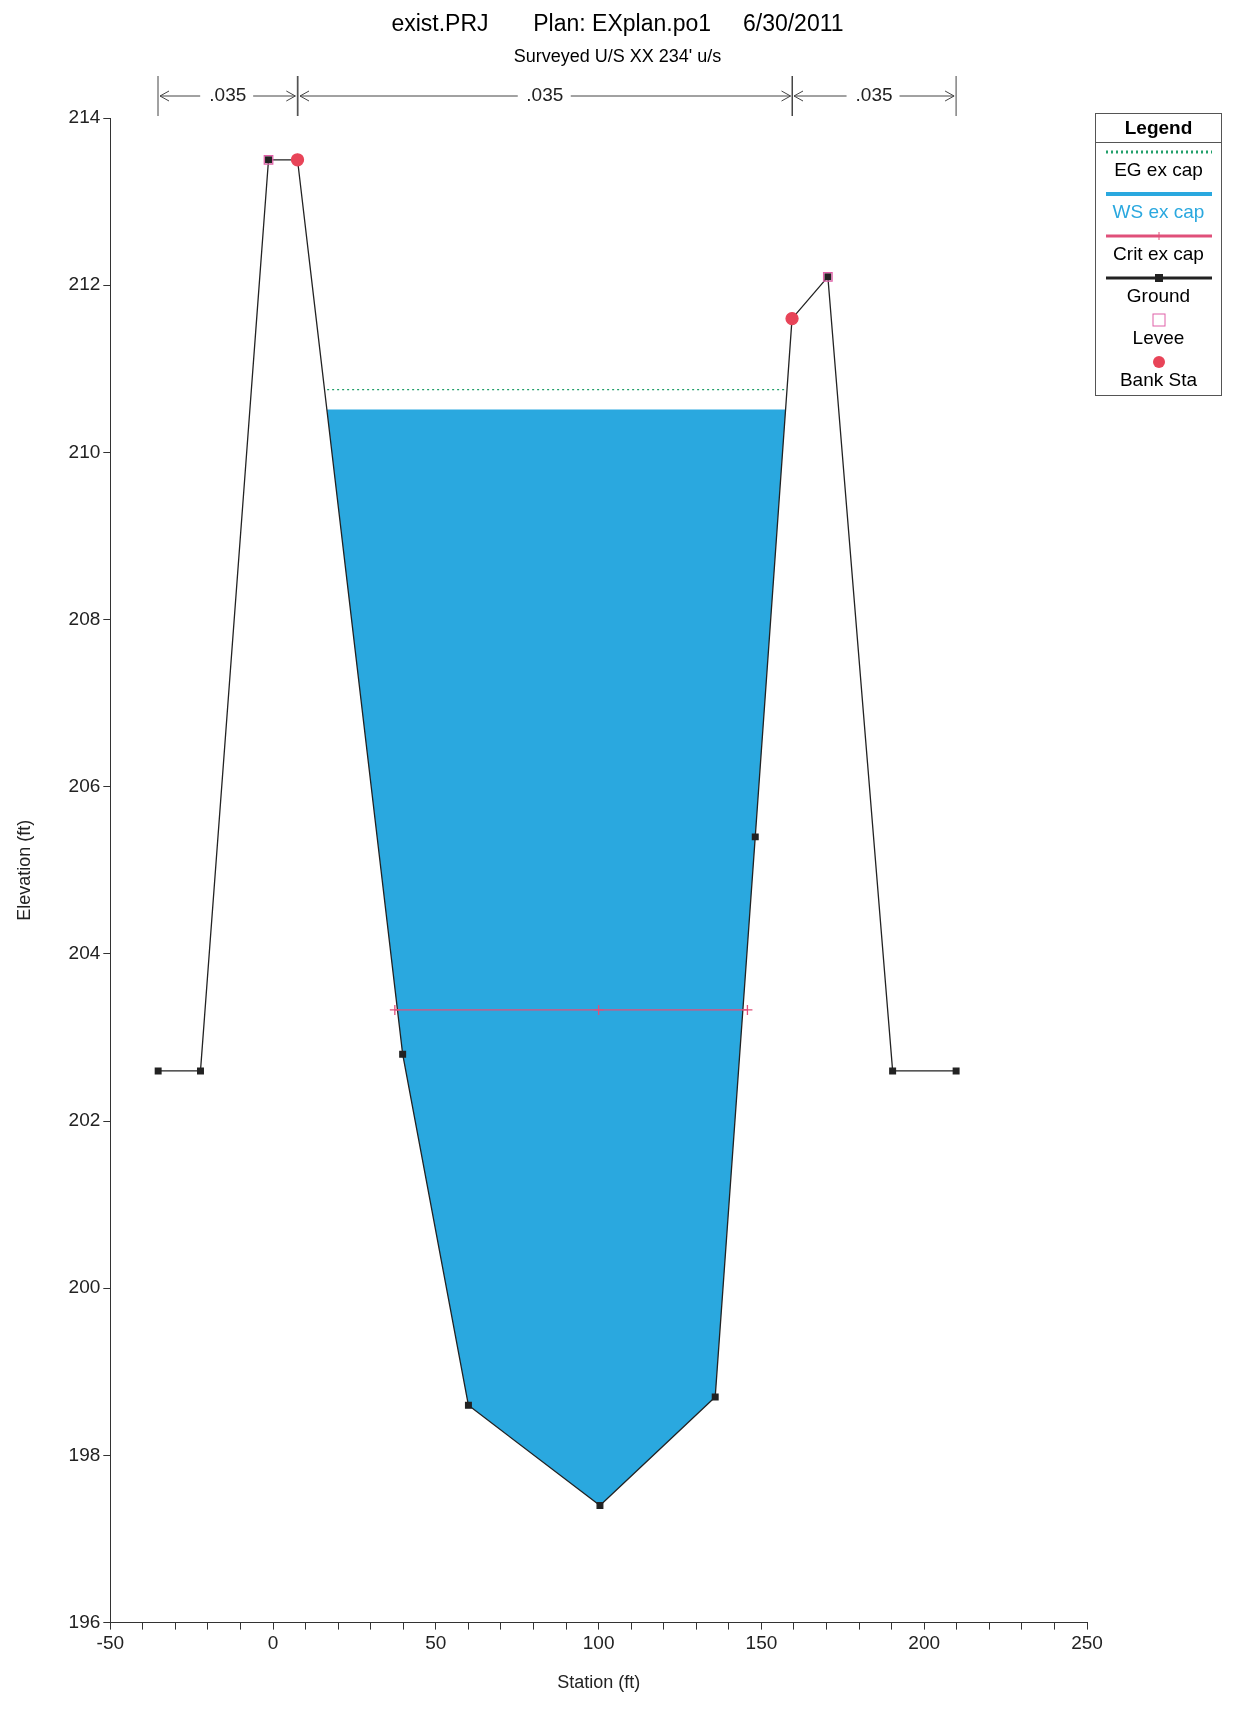  I want to click on legend-label: Ground, so click(1158, 296).